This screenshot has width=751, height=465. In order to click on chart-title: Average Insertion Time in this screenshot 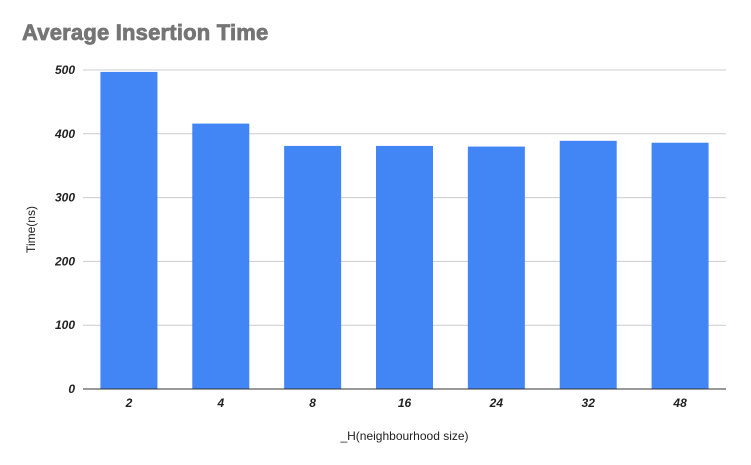, I will do `click(145, 33)`.